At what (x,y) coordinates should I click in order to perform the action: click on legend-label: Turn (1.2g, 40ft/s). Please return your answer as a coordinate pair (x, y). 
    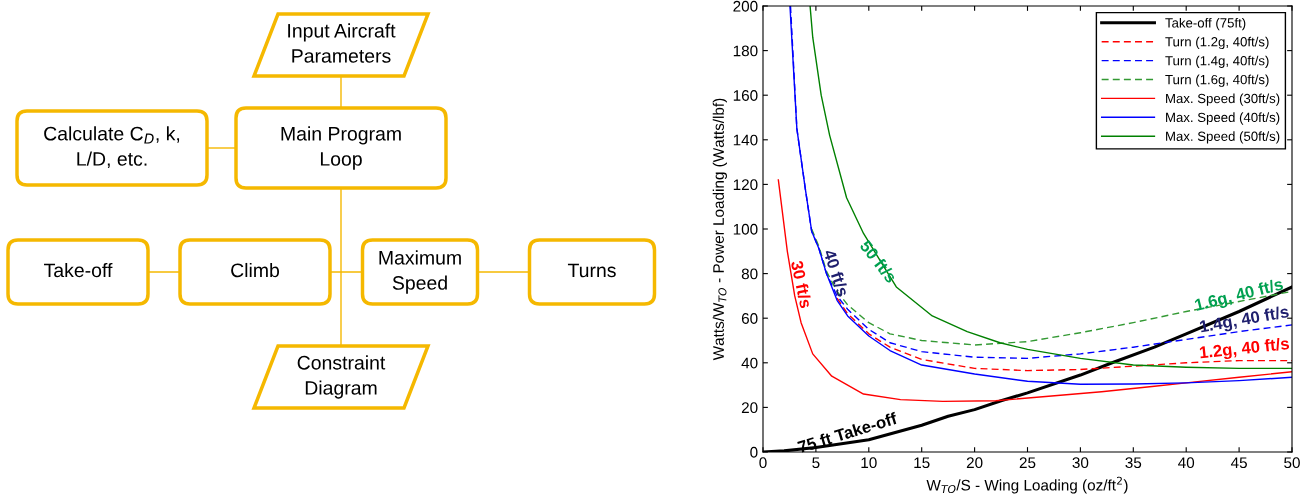
    Looking at the image, I should click on (1217, 43).